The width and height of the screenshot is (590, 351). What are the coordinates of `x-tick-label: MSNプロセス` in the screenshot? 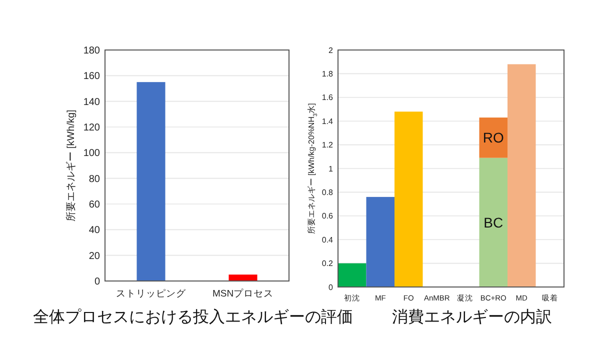 It's located at (243, 294).